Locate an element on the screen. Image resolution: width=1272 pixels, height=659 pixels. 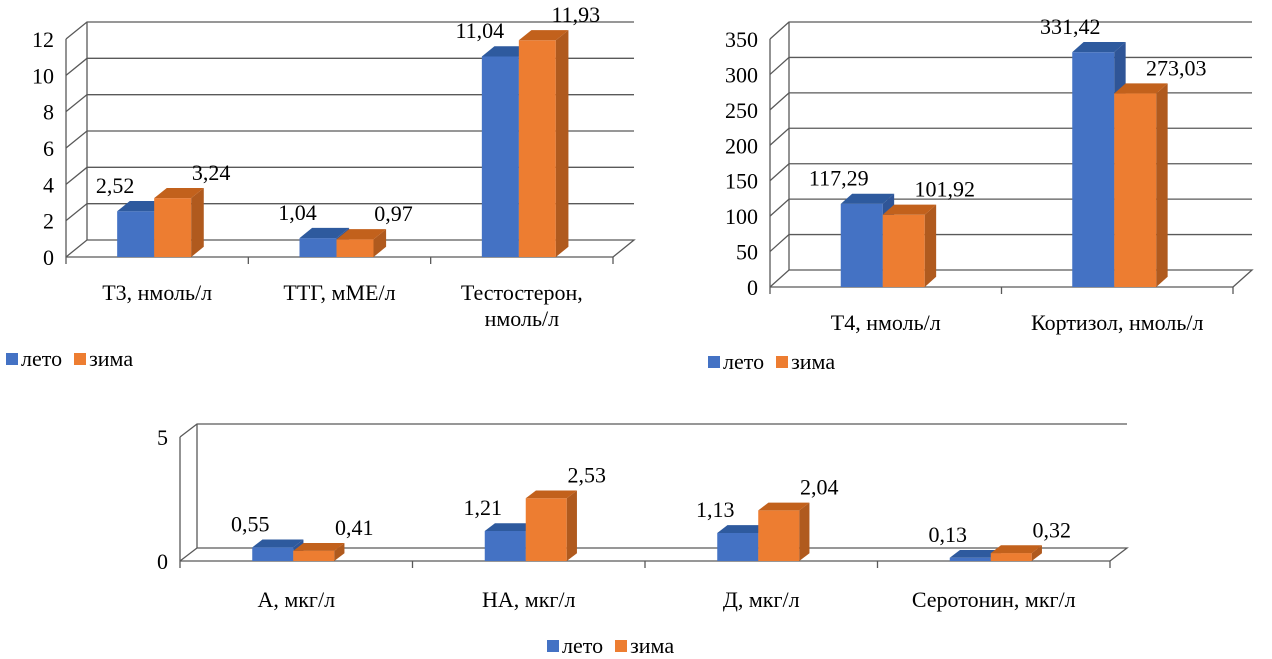
data-label: 101,92 is located at coordinates (945, 189).